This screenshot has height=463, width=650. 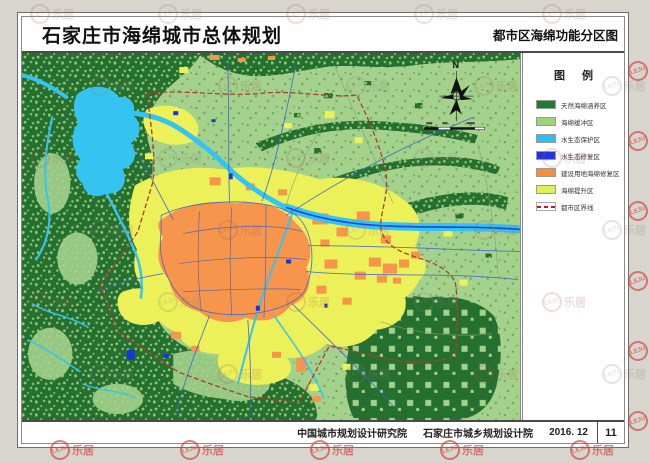 What do you see at coordinates (106, 141) in the screenshot?
I see `reservoir-lake` at bounding box center [106, 141].